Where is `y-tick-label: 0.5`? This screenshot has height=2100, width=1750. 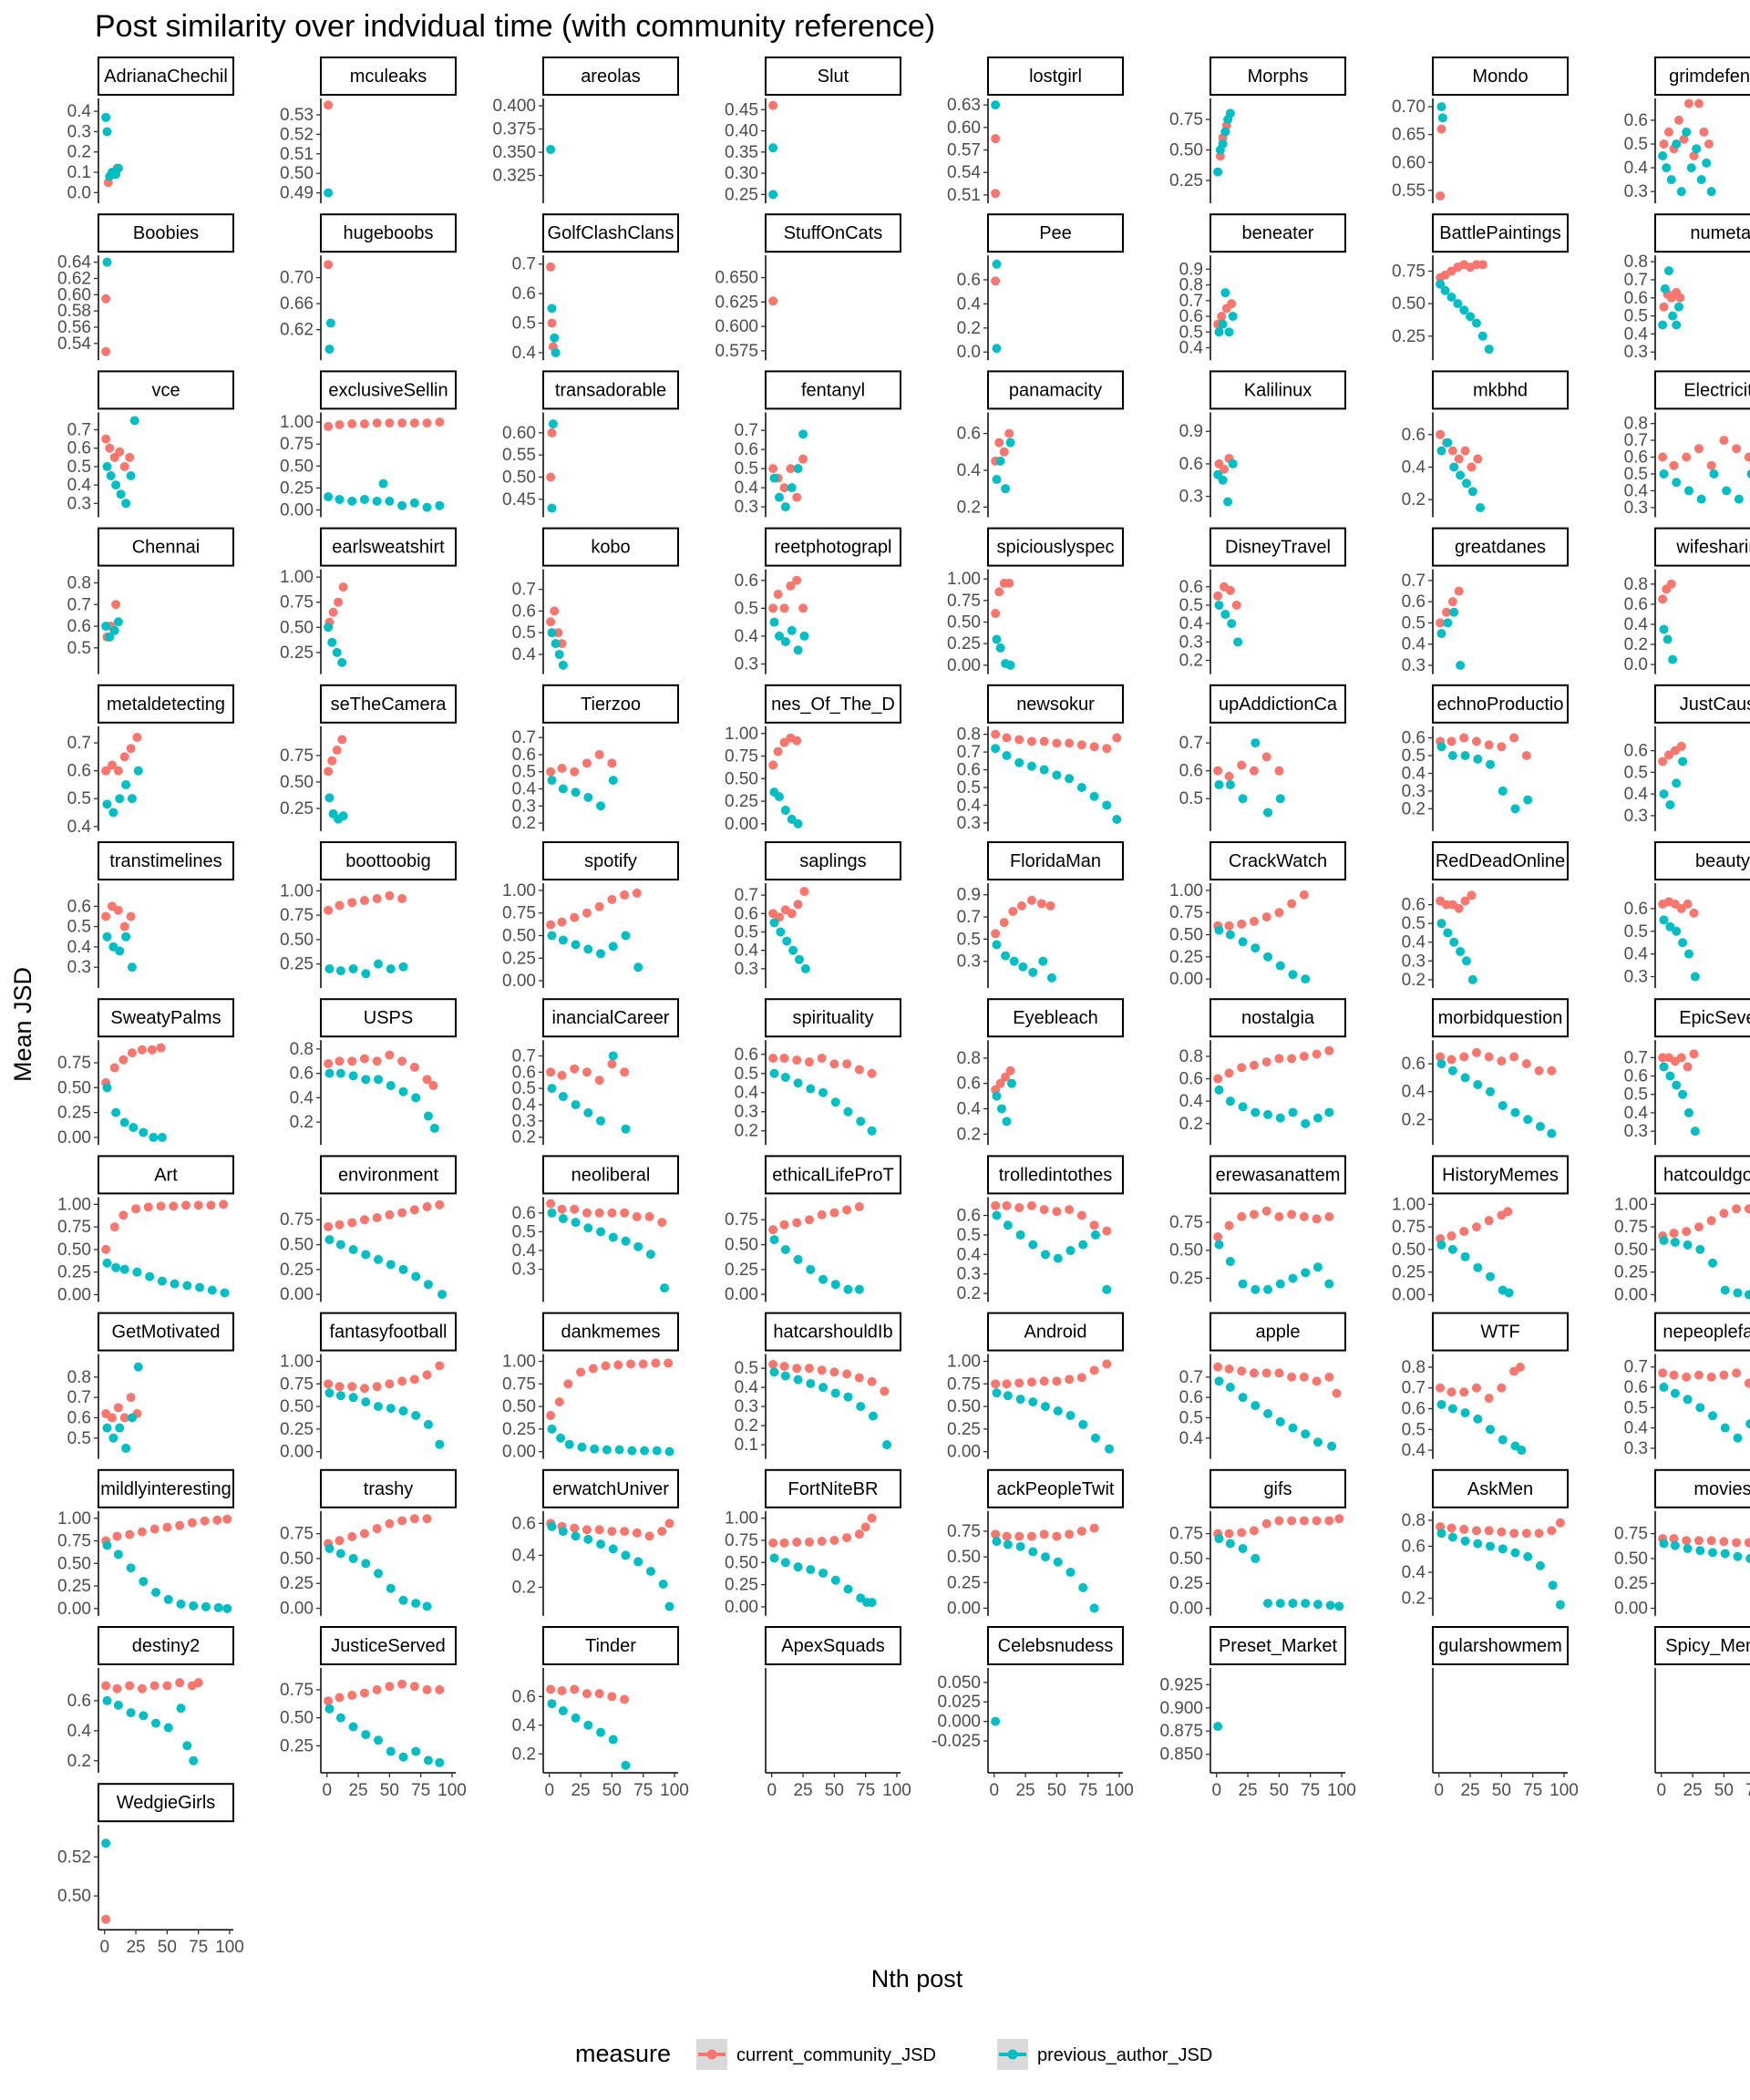
y-tick-label: 0.5 is located at coordinates (1636, 773).